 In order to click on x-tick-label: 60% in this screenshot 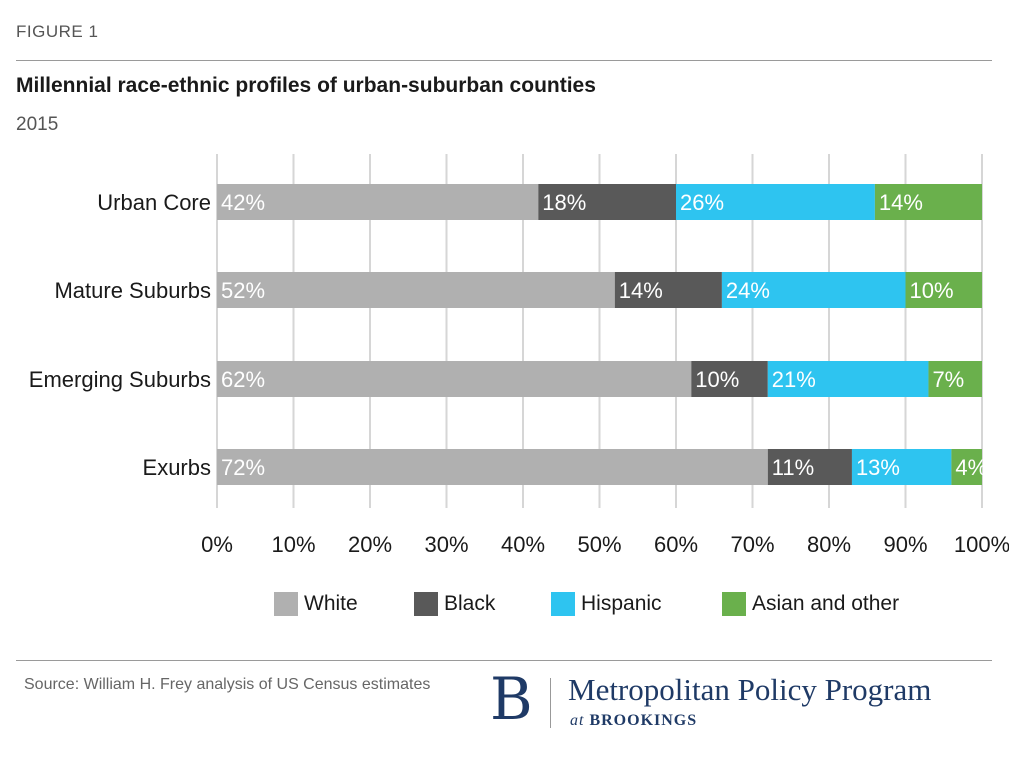, I will do `click(676, 544)`.